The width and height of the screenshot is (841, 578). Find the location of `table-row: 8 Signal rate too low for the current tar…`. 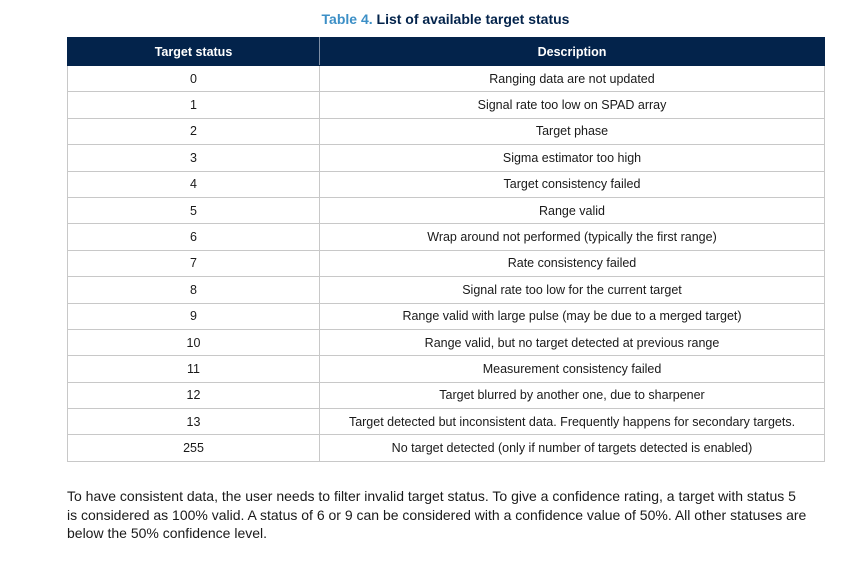

table-row: 8 Signal rate too low for the current tar… is located at coordinates (446, 290).